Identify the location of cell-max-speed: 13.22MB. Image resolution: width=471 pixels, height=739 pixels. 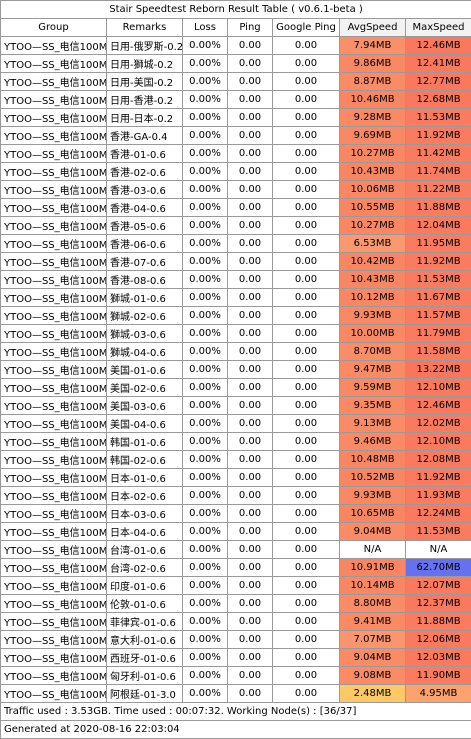
(438, 370).